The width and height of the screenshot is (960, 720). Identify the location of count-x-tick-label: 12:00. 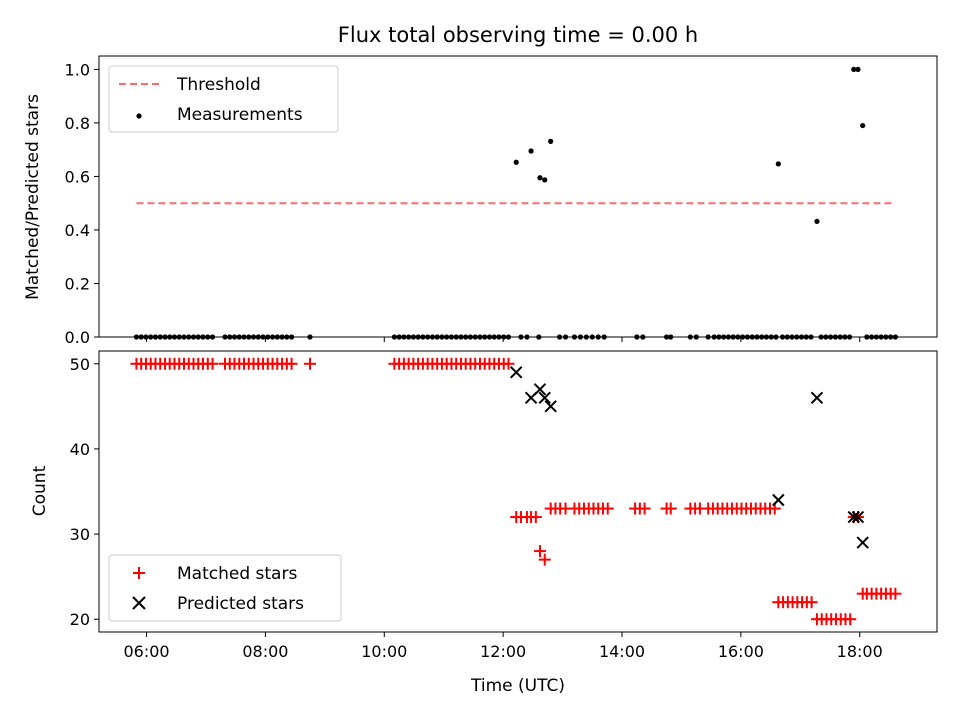
(503, 651).